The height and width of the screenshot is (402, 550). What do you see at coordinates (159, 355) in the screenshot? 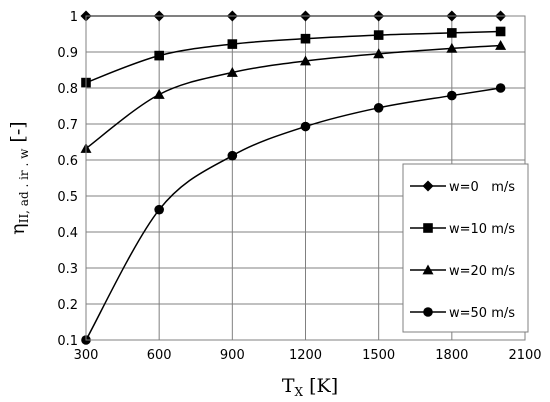
I see `x-tick-label: 600` at bounding box center [159, 355].